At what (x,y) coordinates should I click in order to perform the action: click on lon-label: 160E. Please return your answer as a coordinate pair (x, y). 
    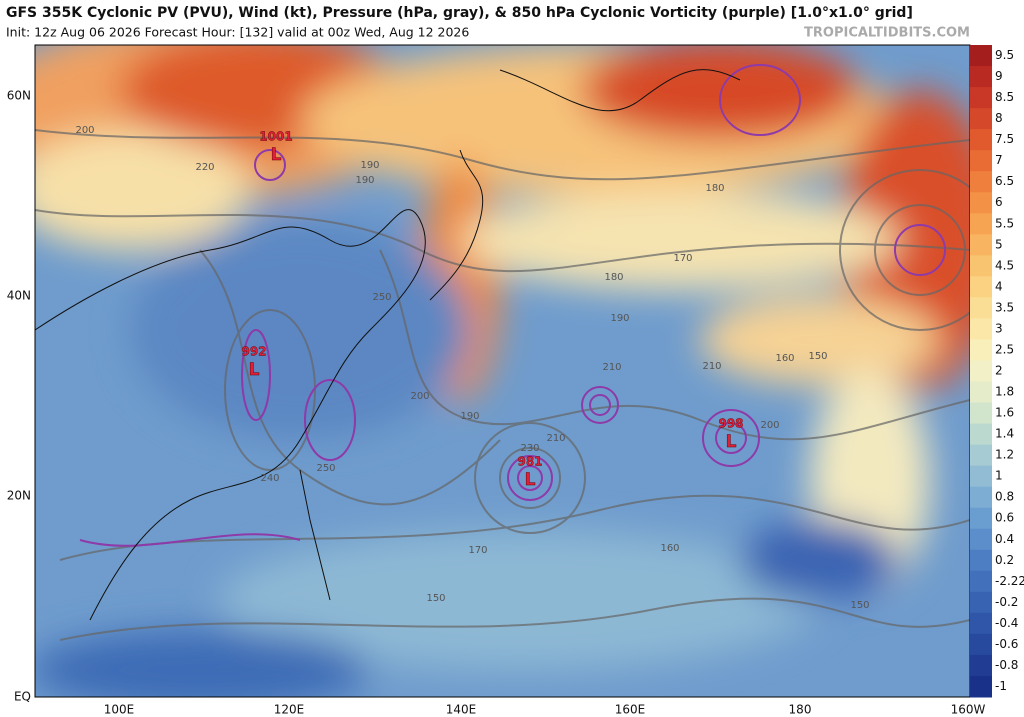
    Looking at the image, I should click on (630, 710).